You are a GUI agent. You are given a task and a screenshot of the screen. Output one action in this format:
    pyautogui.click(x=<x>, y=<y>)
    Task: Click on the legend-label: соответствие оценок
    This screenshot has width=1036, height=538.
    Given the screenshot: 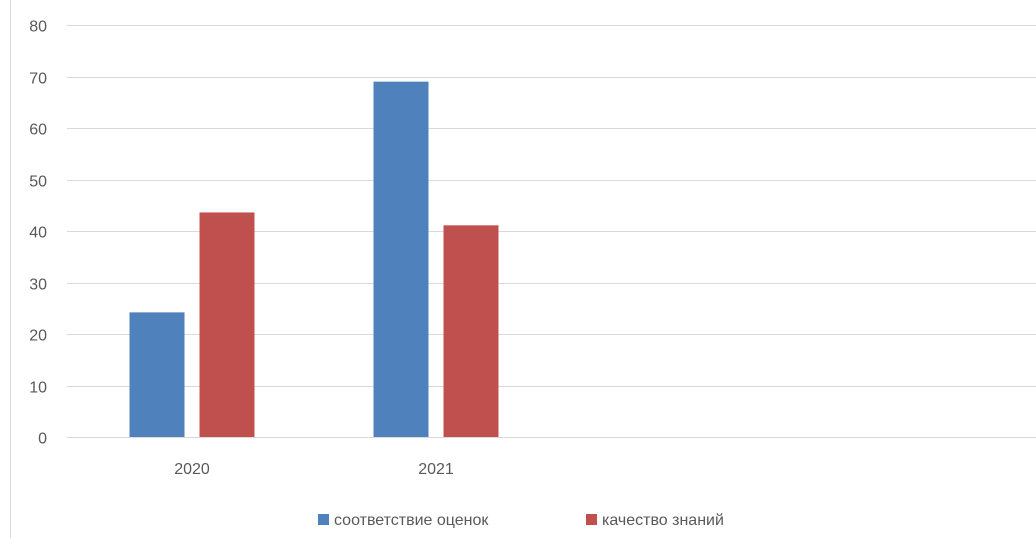 What is the action you would take?
    pyautogui.click(x=411, y=520)
    